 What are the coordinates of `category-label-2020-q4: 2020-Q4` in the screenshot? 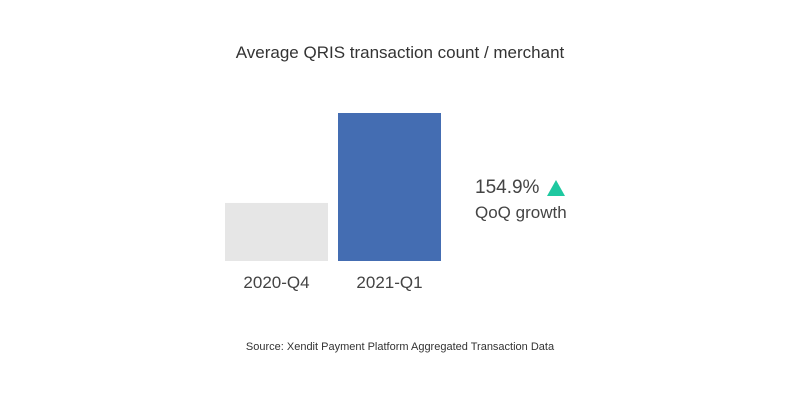 It's located at (276, 282).